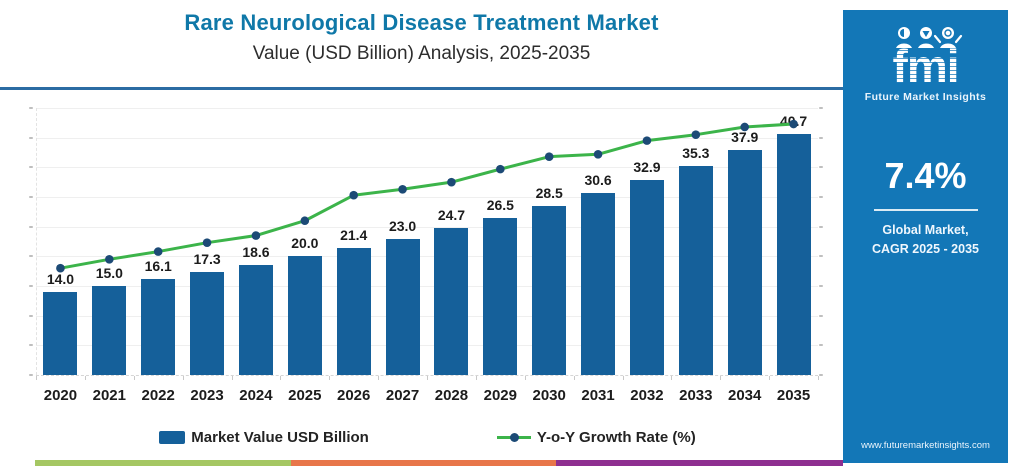 Image resolution: width=1016 pixels, height=470 pixels. Describe the element at coordinates (207, 395) in the screenshot. I see `x-axis-label: 2023` at that location.